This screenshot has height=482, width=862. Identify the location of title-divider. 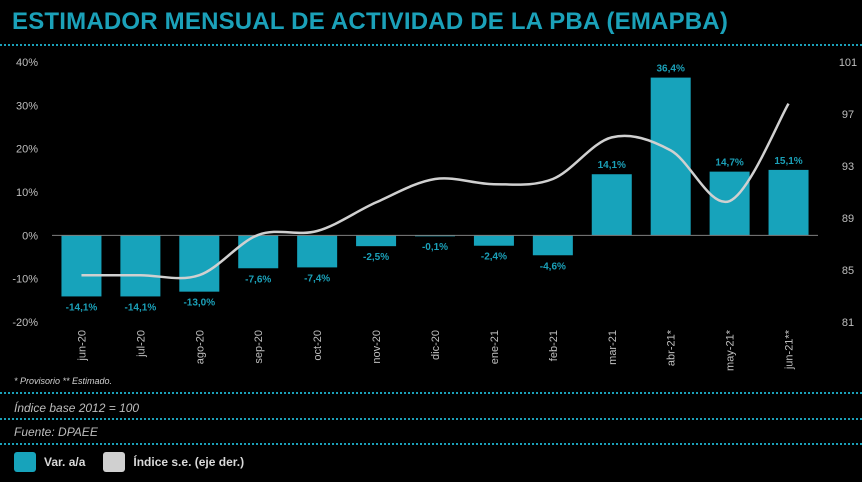
(431, 45).